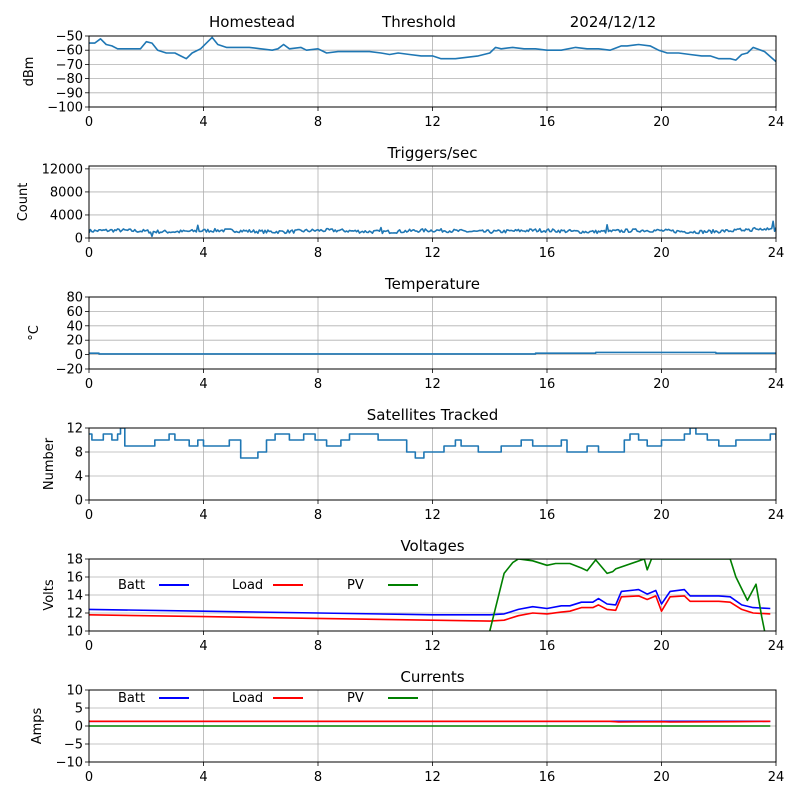 This screenshot has height=800, width=800. What do you see at coordinates (69, 37) in the screenshot?
I see `y-tick-label: −50` at bounding box center [69, 37].